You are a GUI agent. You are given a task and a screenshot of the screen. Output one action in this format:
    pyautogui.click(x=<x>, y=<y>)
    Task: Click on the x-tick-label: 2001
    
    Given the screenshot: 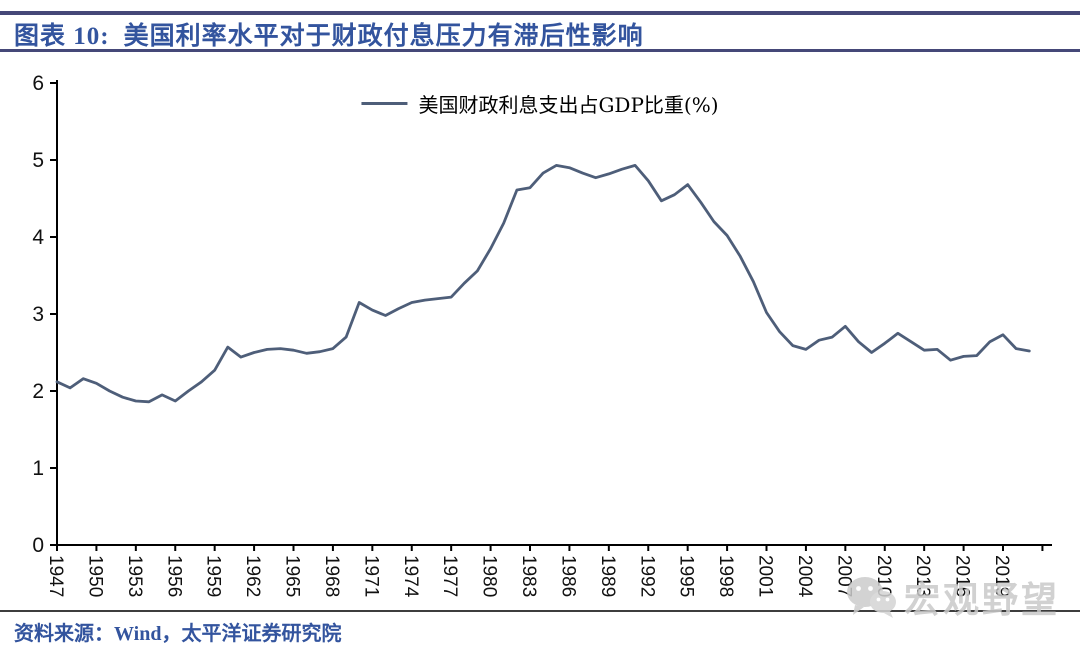 What is the action you would take?
    pyautogui.click(x=765, y=576)
    